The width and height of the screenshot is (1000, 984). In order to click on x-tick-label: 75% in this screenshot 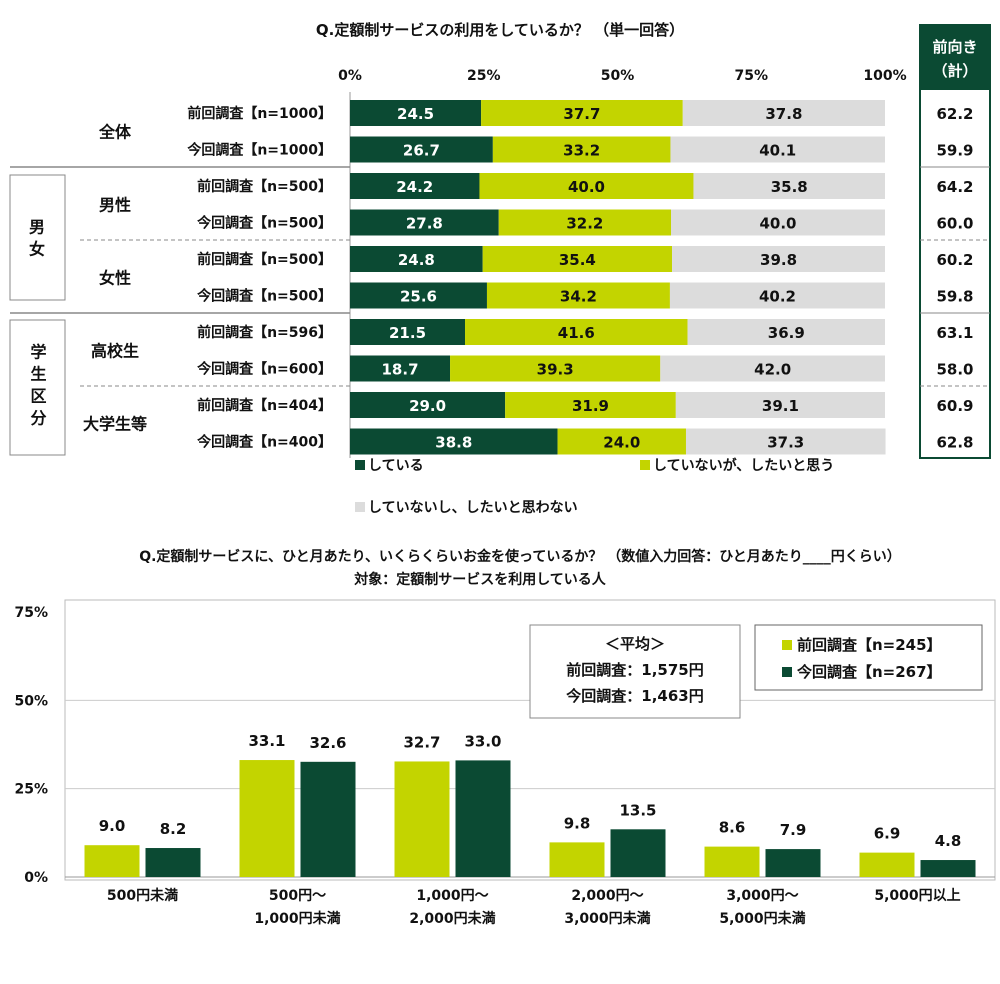, I will do `click(751, 76)`.